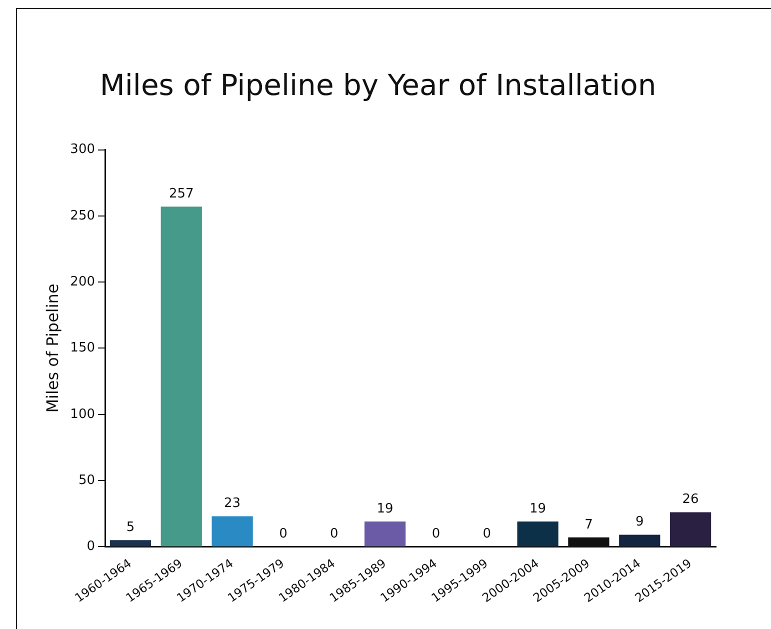 This screenshot has width=771, height=629. What do you see at coordinates (232, 504) in the screenshot?
I see `data-label: 23` at bounding box center [232, 504].